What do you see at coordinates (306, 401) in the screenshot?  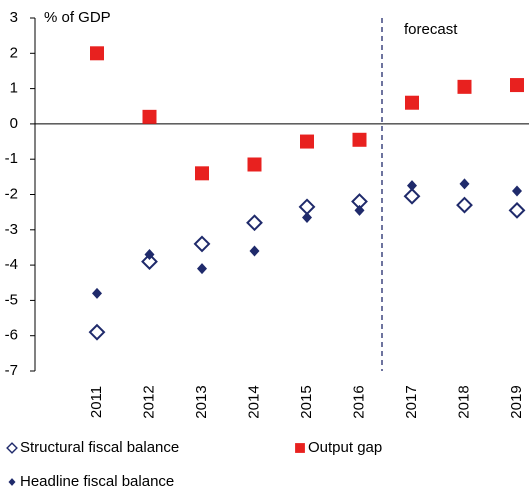 I see `x-tick-label: 2015` at bounding box center [306, 401].